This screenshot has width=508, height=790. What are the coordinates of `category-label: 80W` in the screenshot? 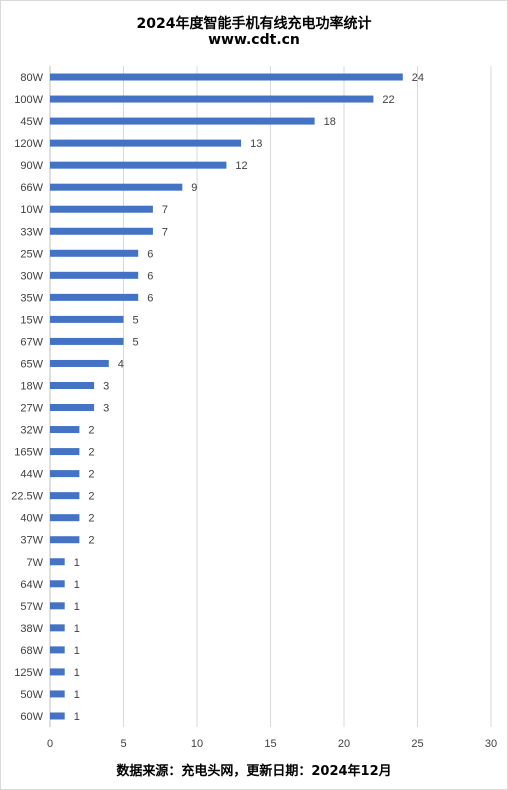 It's located at (31, 78).